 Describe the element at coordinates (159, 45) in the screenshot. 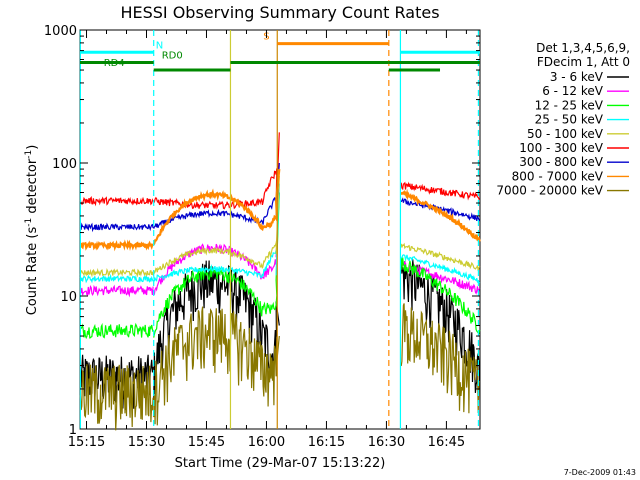

I see `flag-label-n: N` at that location.